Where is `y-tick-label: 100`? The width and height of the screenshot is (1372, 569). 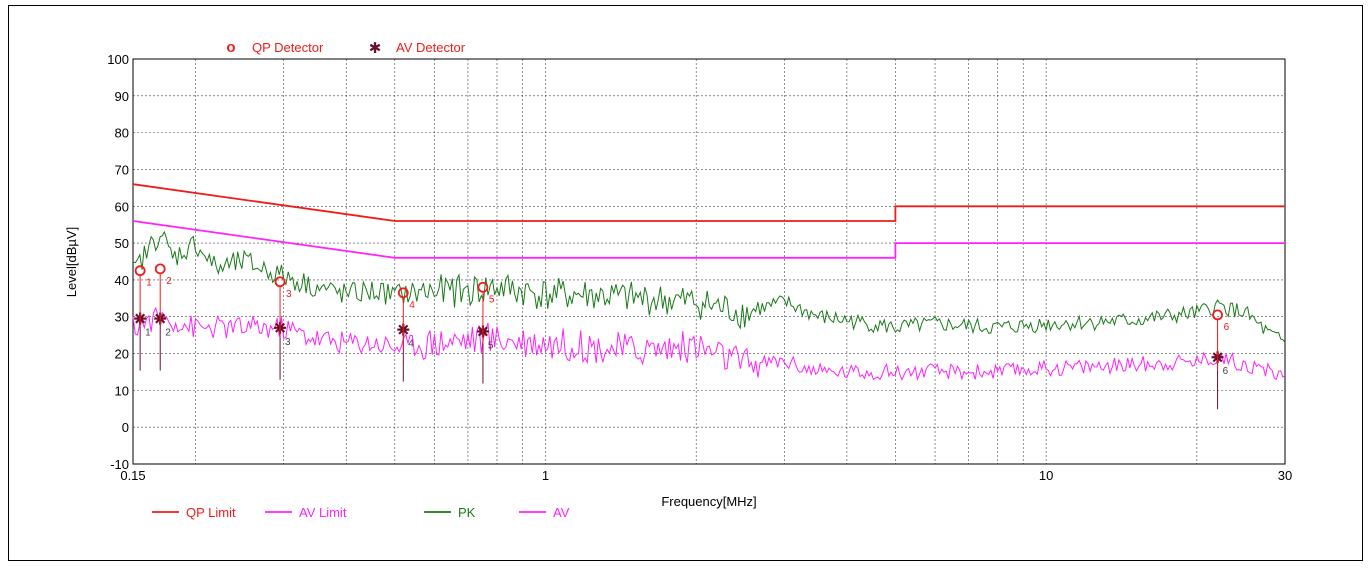 y-tick-label: 100 is located at coordinates (118, 59).